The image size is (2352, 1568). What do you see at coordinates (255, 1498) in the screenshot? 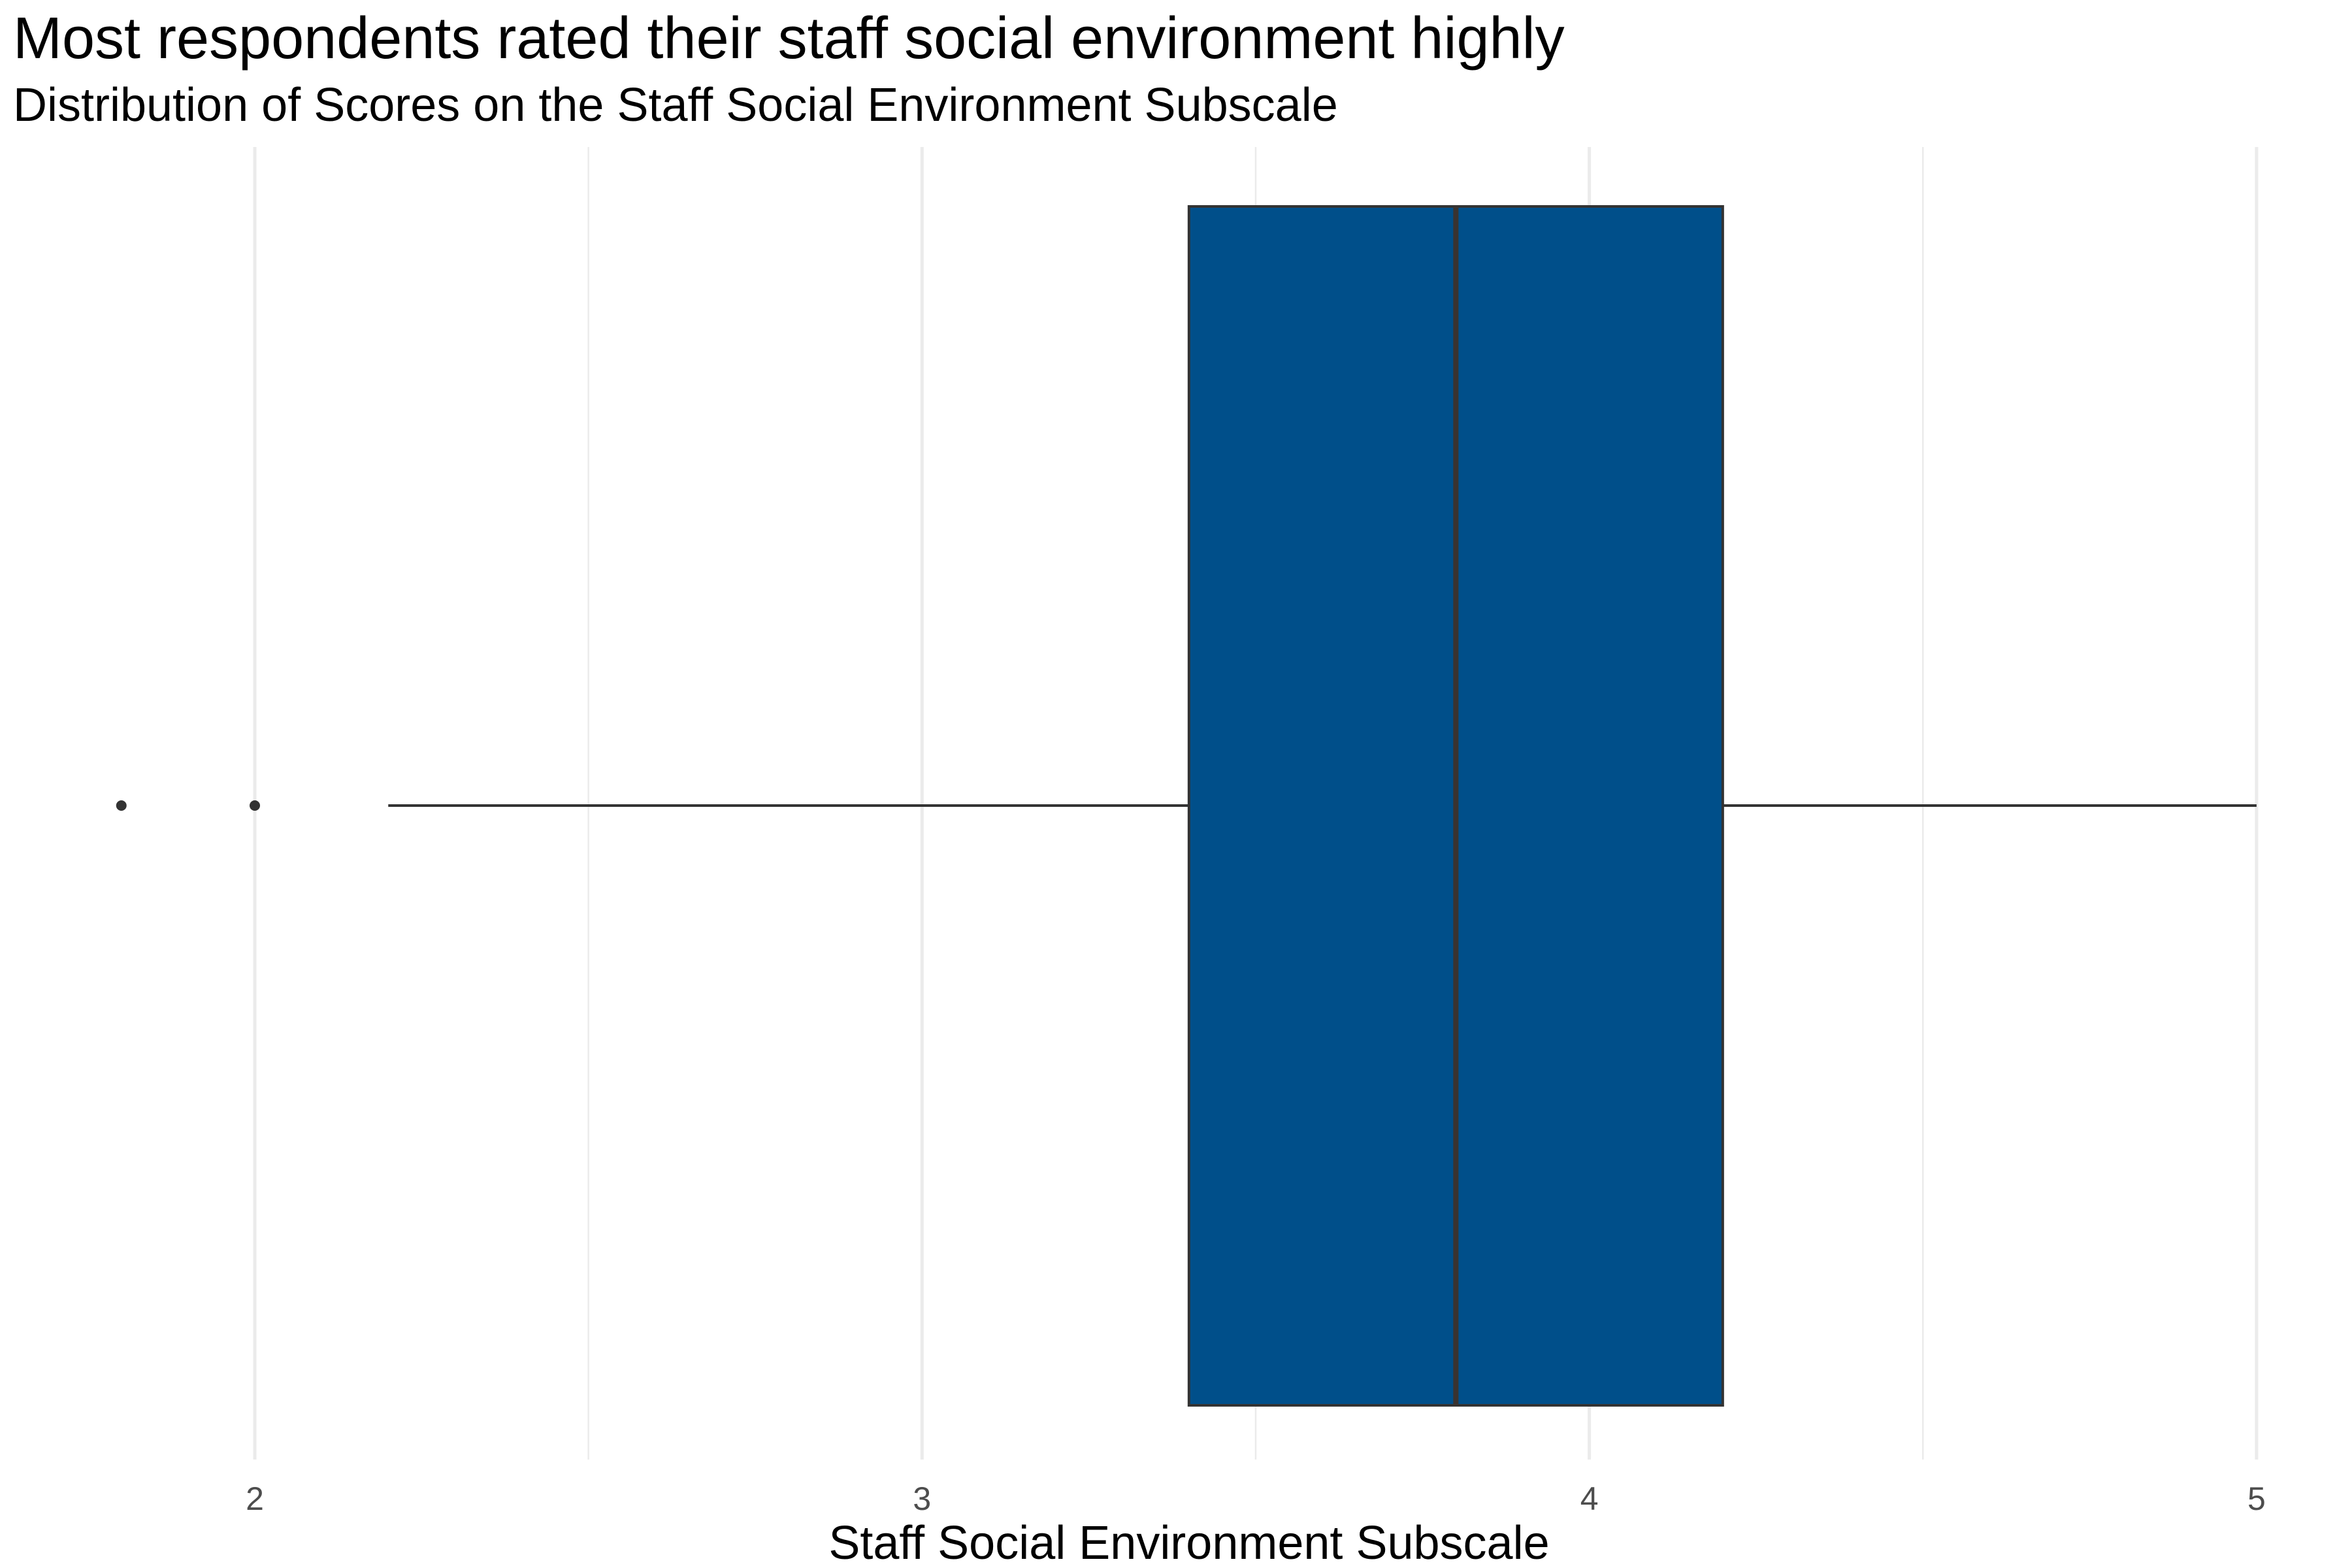
I see `x-tick-label: 2` at bounding box center [255, 1498].